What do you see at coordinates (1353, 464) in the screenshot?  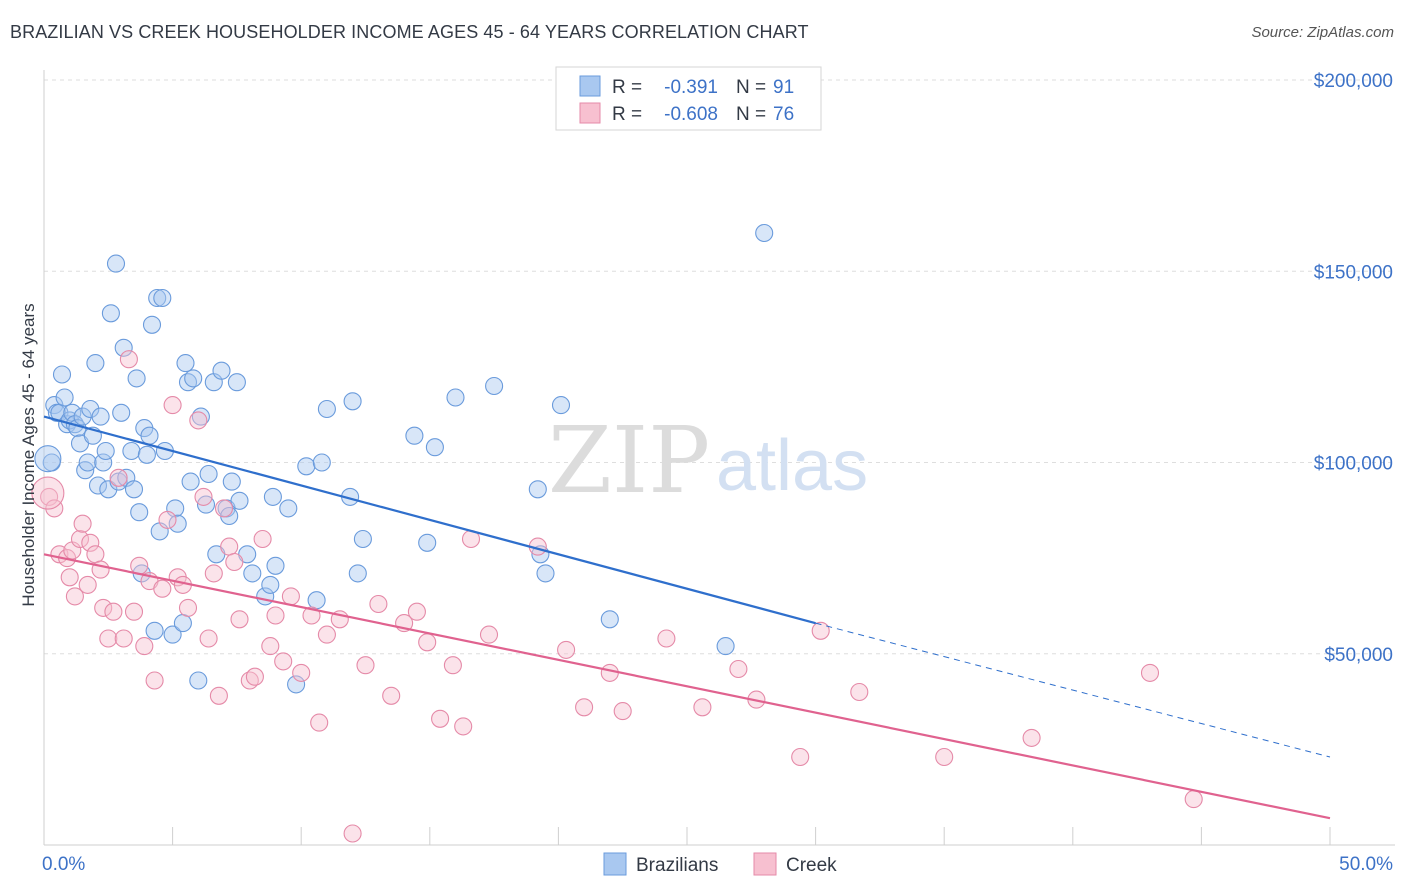 I see `y-tick-label: $100,000` at bounding box center [1353, 464].